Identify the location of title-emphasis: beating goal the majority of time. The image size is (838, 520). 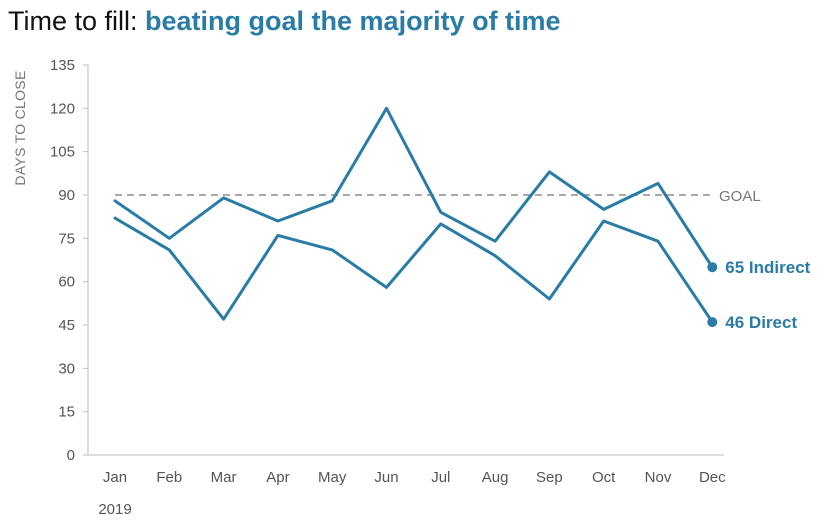
(353, 21).